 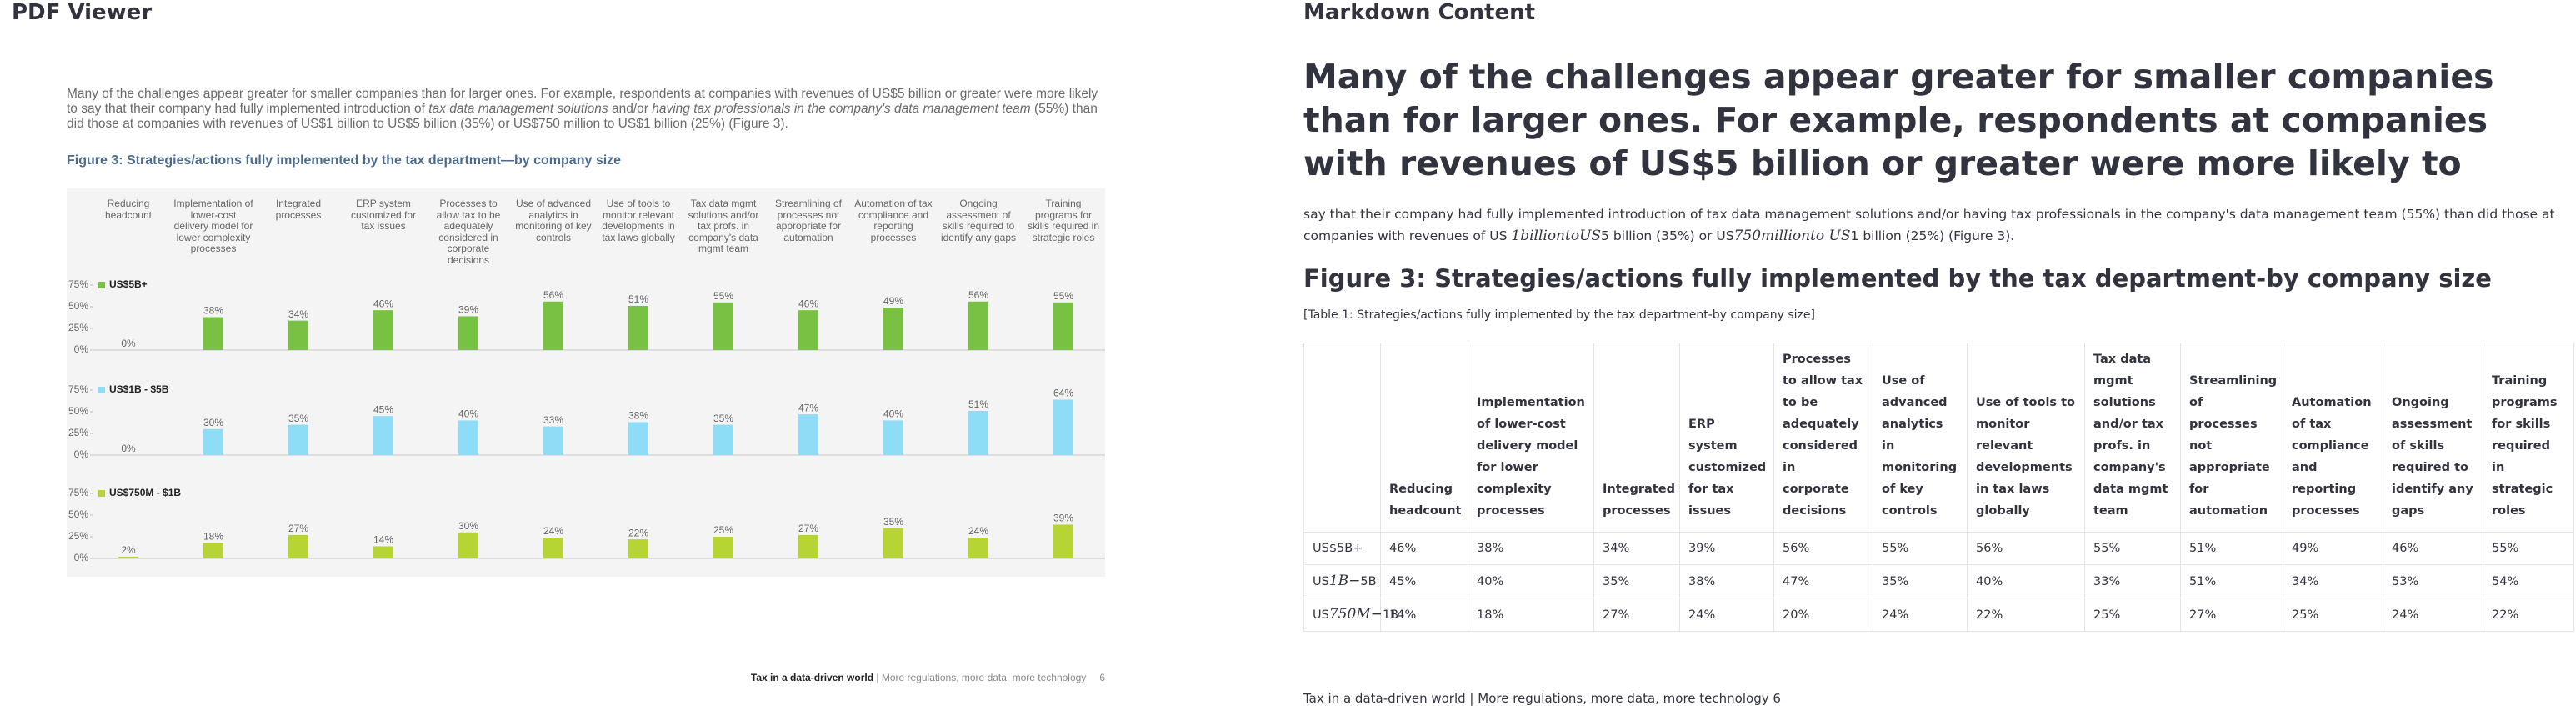 I want to click on text: US, so click(x=1321, y=581).